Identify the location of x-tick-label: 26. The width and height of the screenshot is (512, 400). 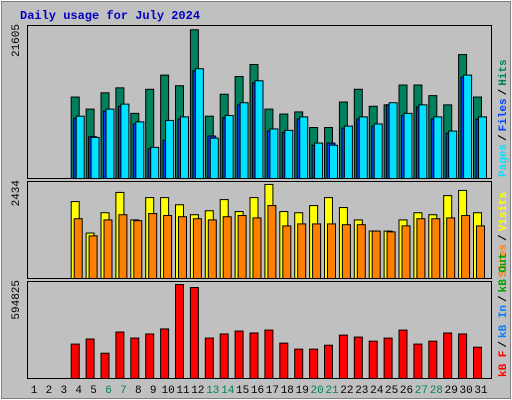
(406, 391).